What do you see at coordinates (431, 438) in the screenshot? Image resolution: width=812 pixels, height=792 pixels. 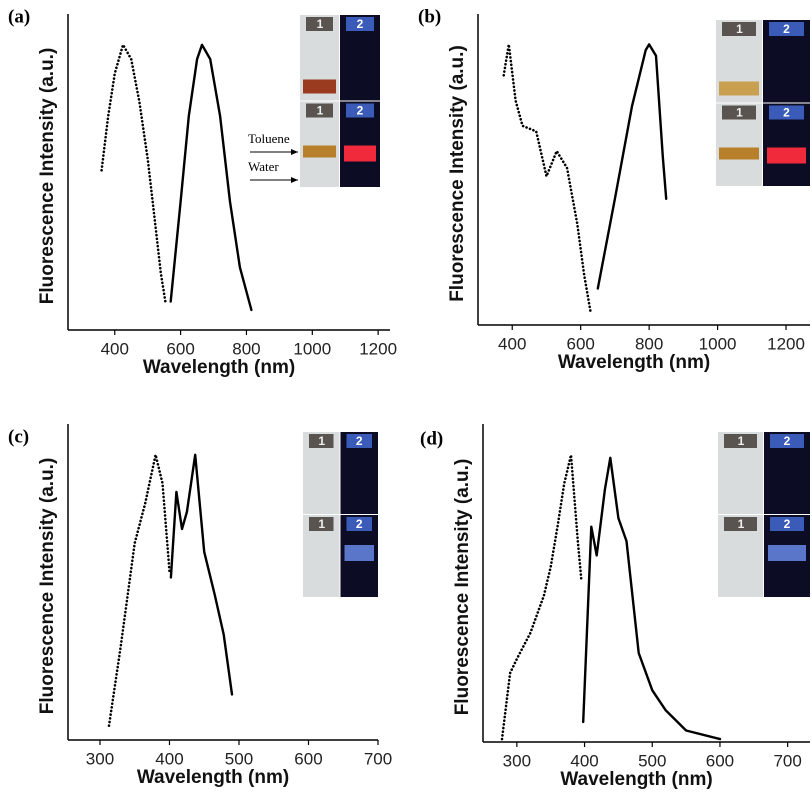 I see `panel-label: (d)` at bounding box center [431, 438].